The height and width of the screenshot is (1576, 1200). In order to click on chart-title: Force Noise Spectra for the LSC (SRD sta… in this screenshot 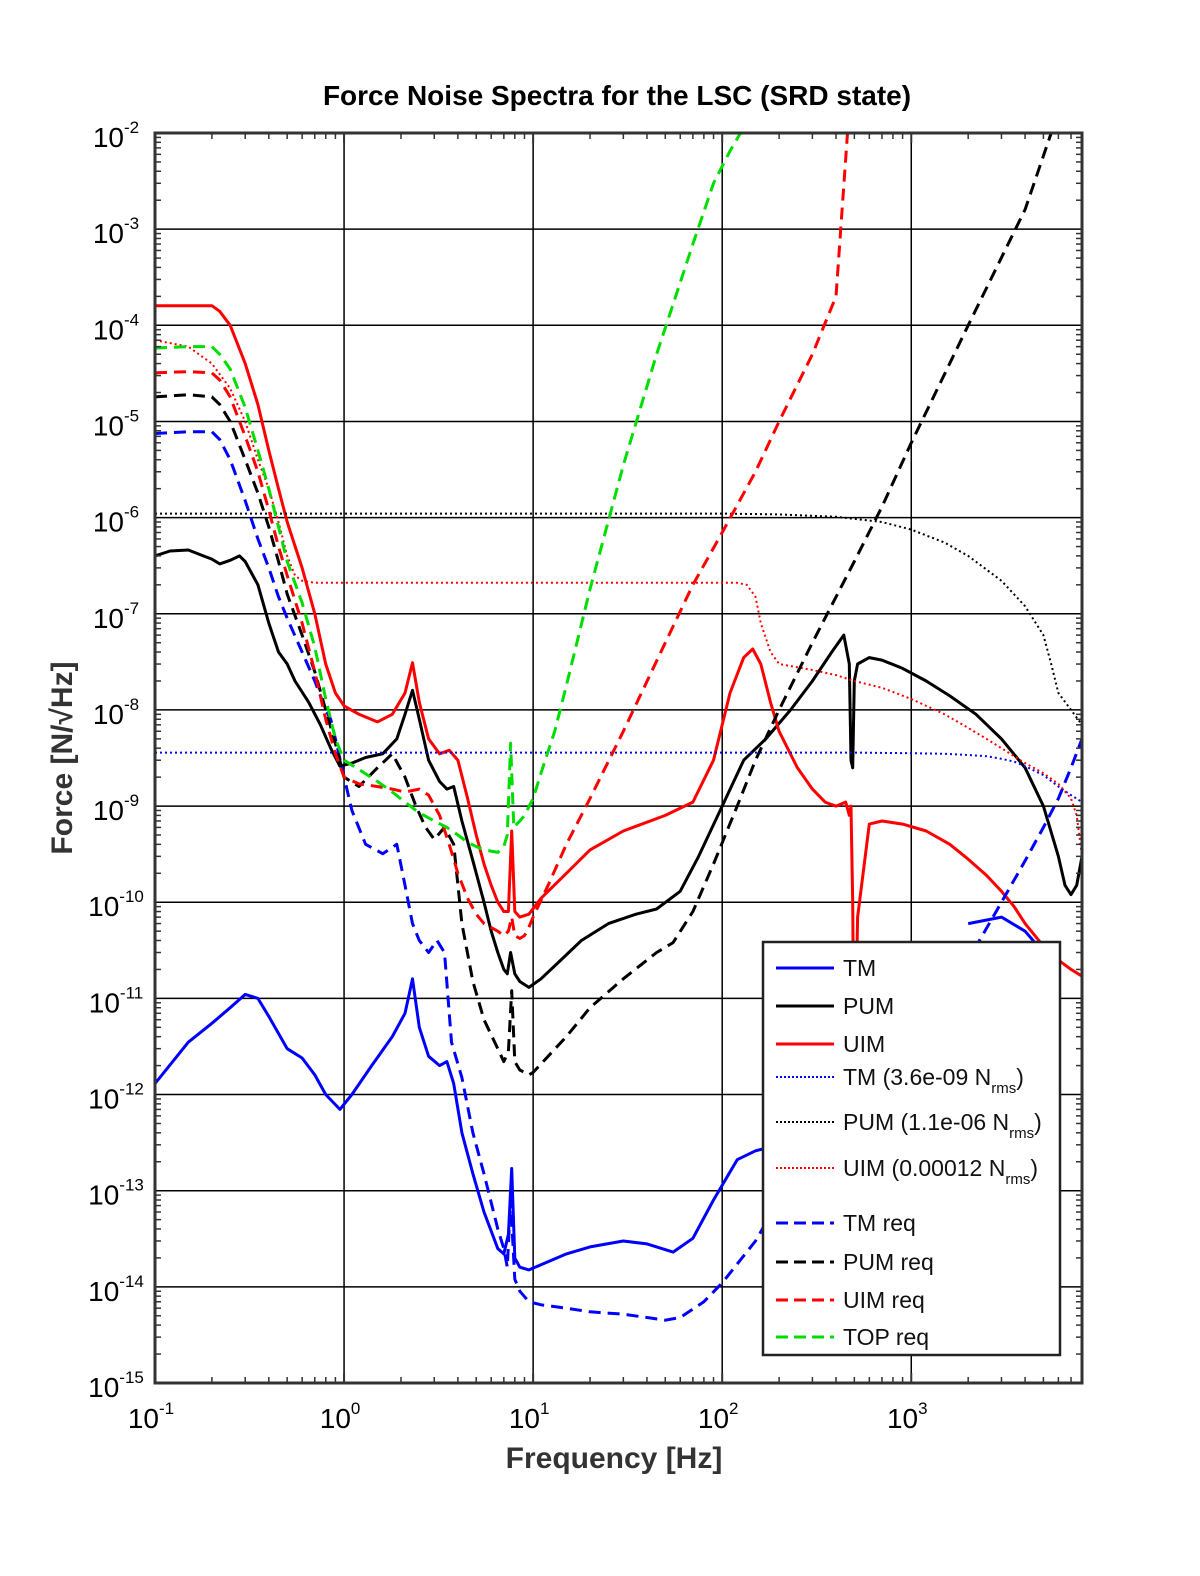, I will do `click(617, 95)`.